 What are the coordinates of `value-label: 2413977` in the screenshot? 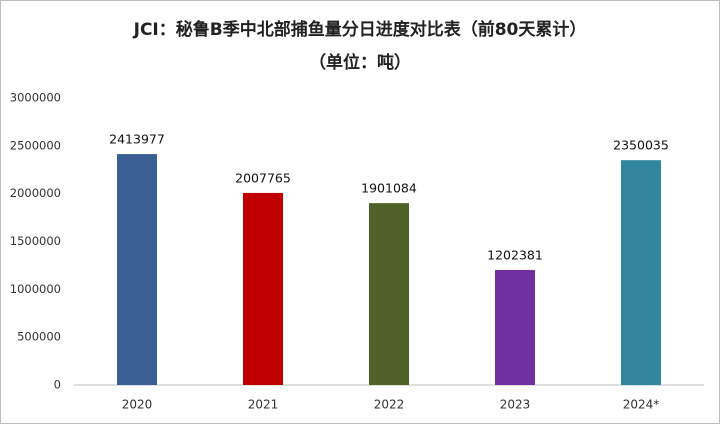 It's located at (137, 139).